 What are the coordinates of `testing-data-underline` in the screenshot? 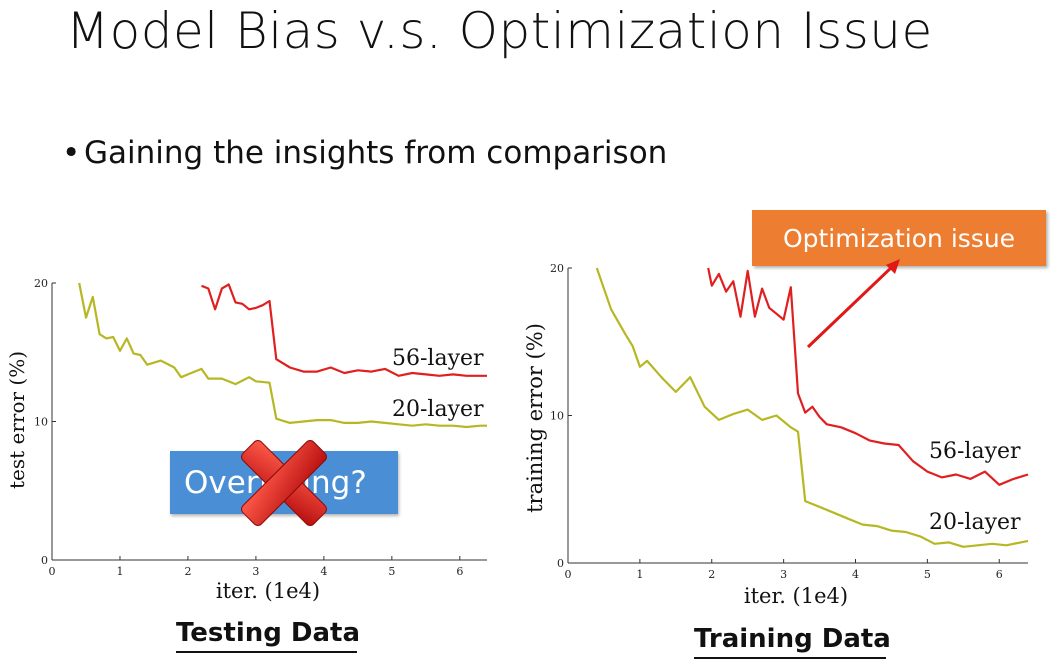 It's located at (266, 652).